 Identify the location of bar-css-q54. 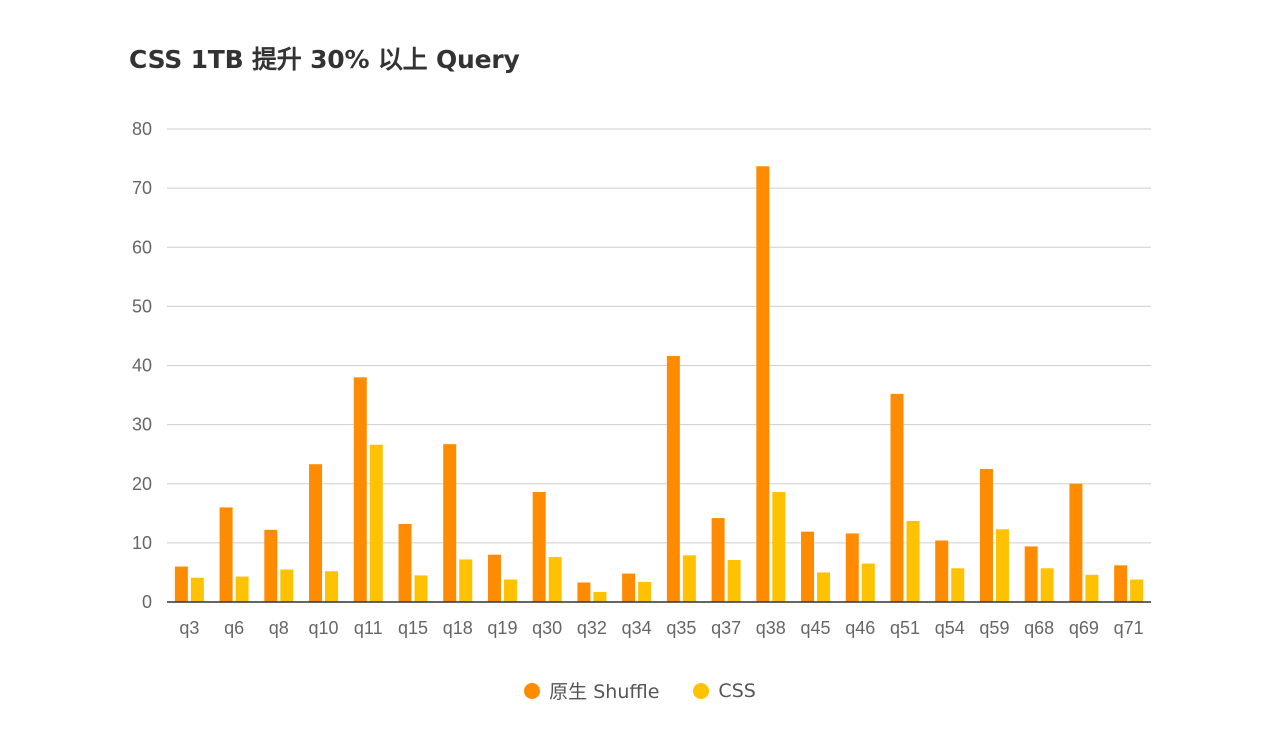
(958, 585).